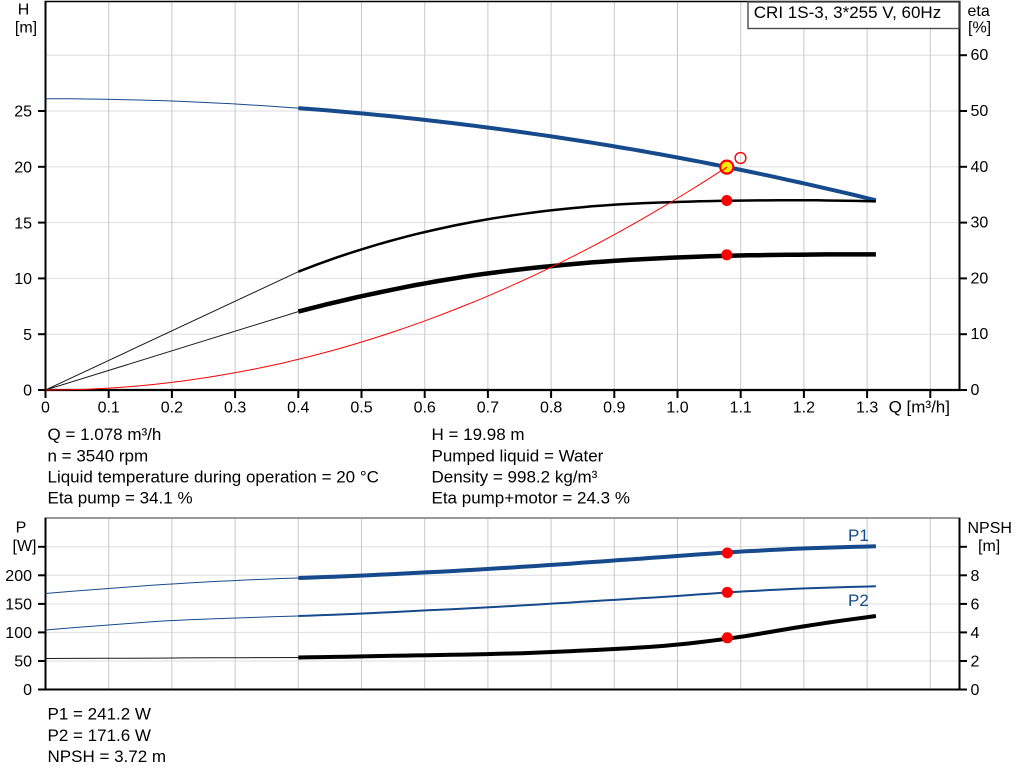 This screenshot has height=781, width=1024. What do you see at coordinates (488, 408) in the screenshot?
I see `svg-text: 0.7` at bounding box center [488, 408].